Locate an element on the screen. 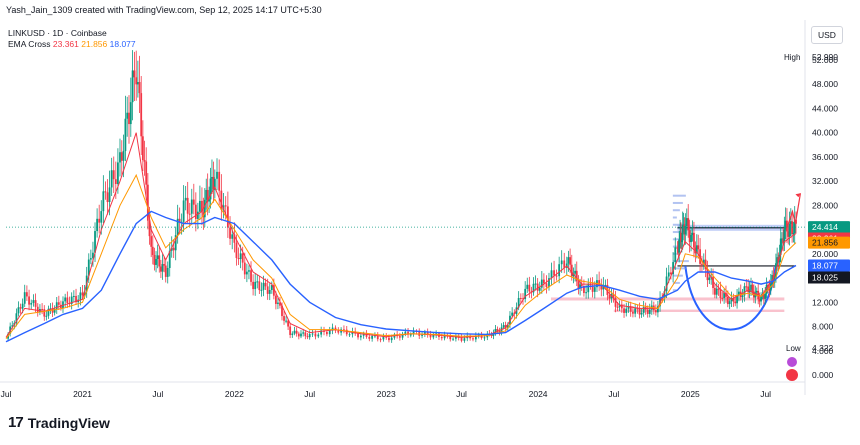  high-label: High is located at coordinates (792, 57).